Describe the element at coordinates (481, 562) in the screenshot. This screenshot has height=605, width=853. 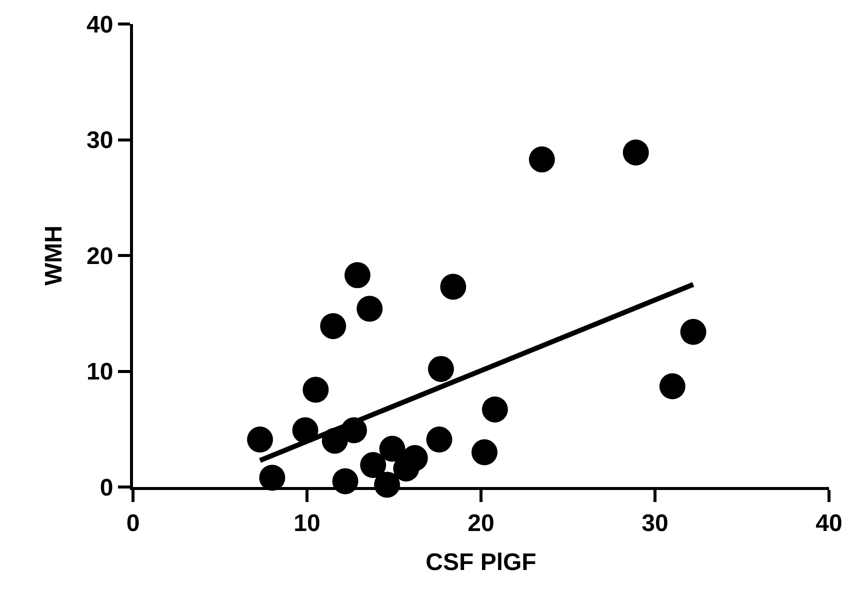
I see `x-axis-title: CSF PlGF` at that location.